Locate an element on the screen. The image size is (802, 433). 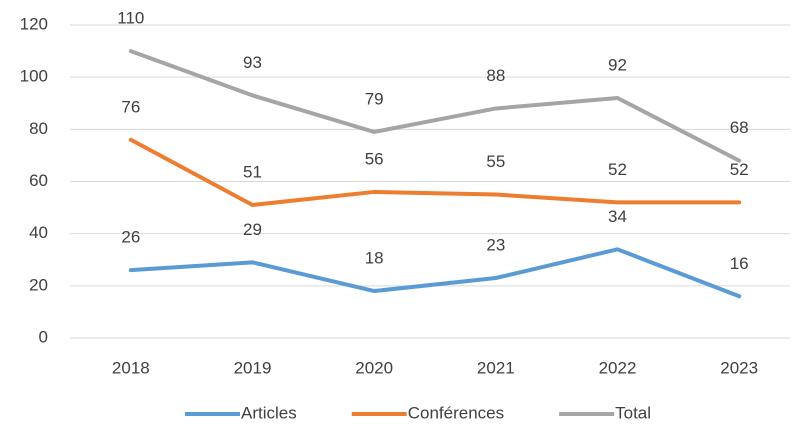
x-tick-label: 2018 is located at coordinates (131, 367).